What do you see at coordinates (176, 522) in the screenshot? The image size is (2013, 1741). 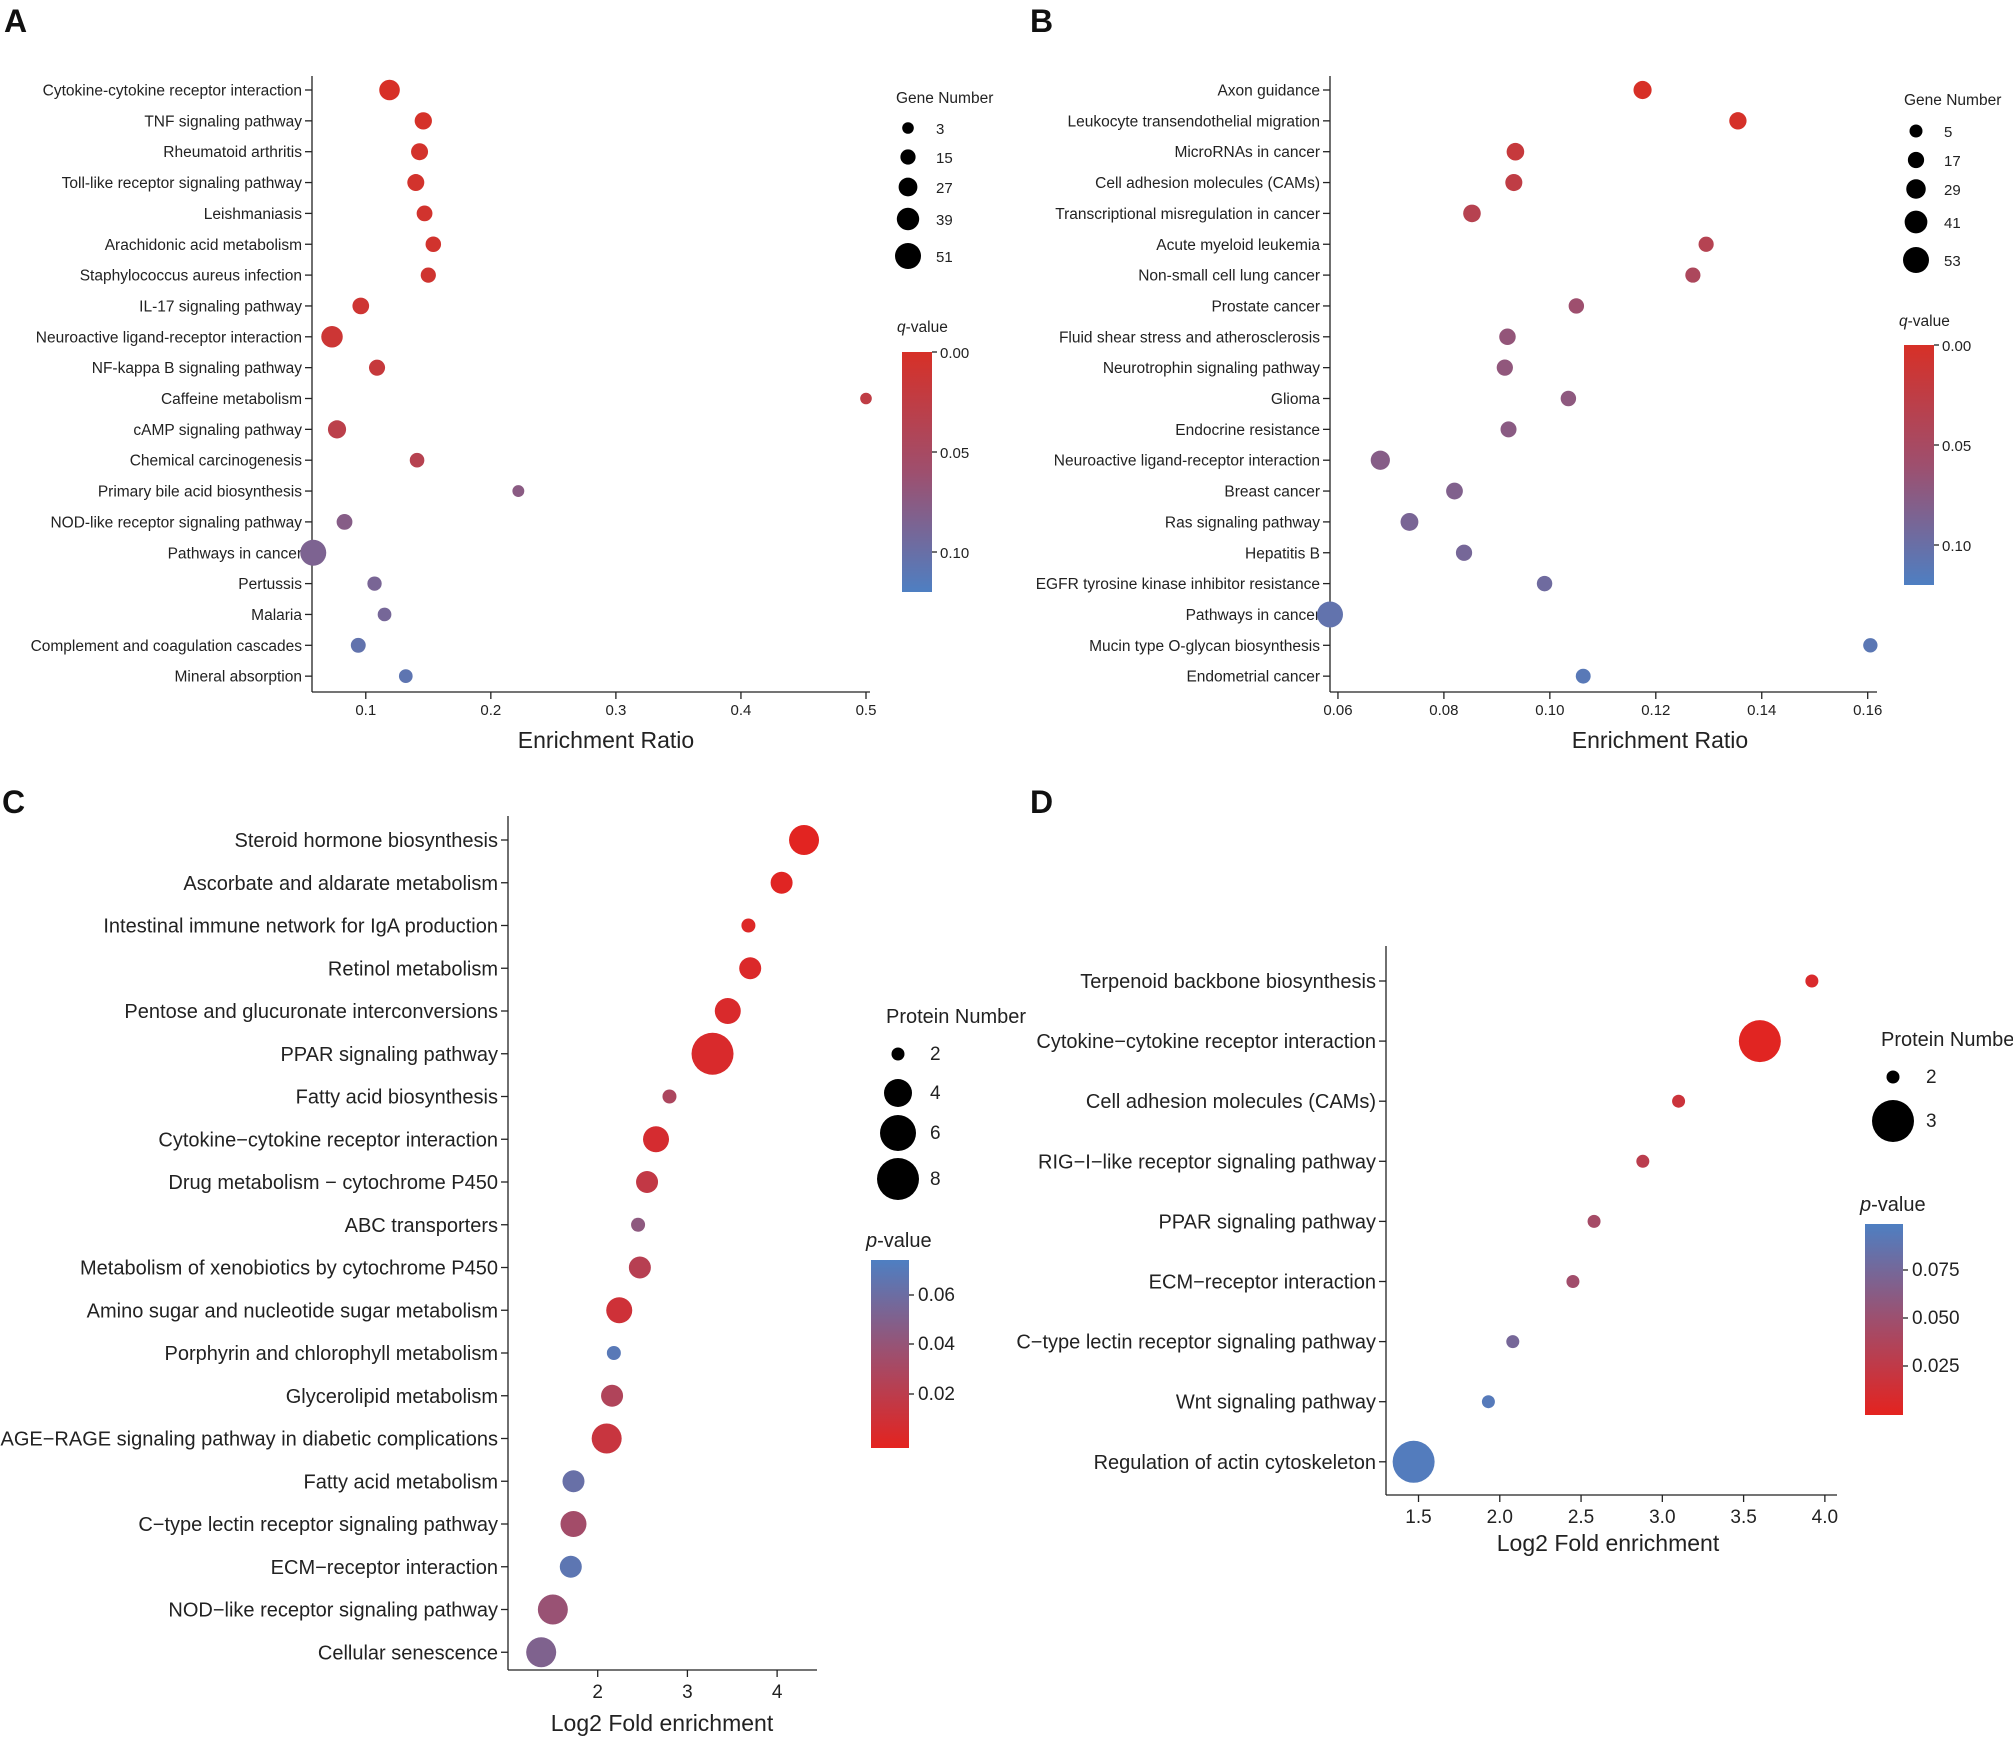 I see `category-label: NOD-like receptor signaling pathway` at bounding box center [176, 522].